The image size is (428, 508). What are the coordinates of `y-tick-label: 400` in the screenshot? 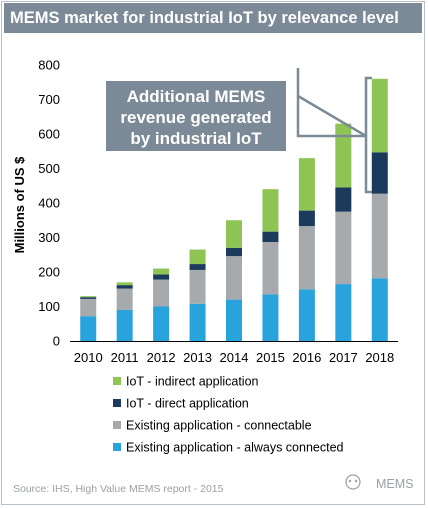 It's located at (49, 203).